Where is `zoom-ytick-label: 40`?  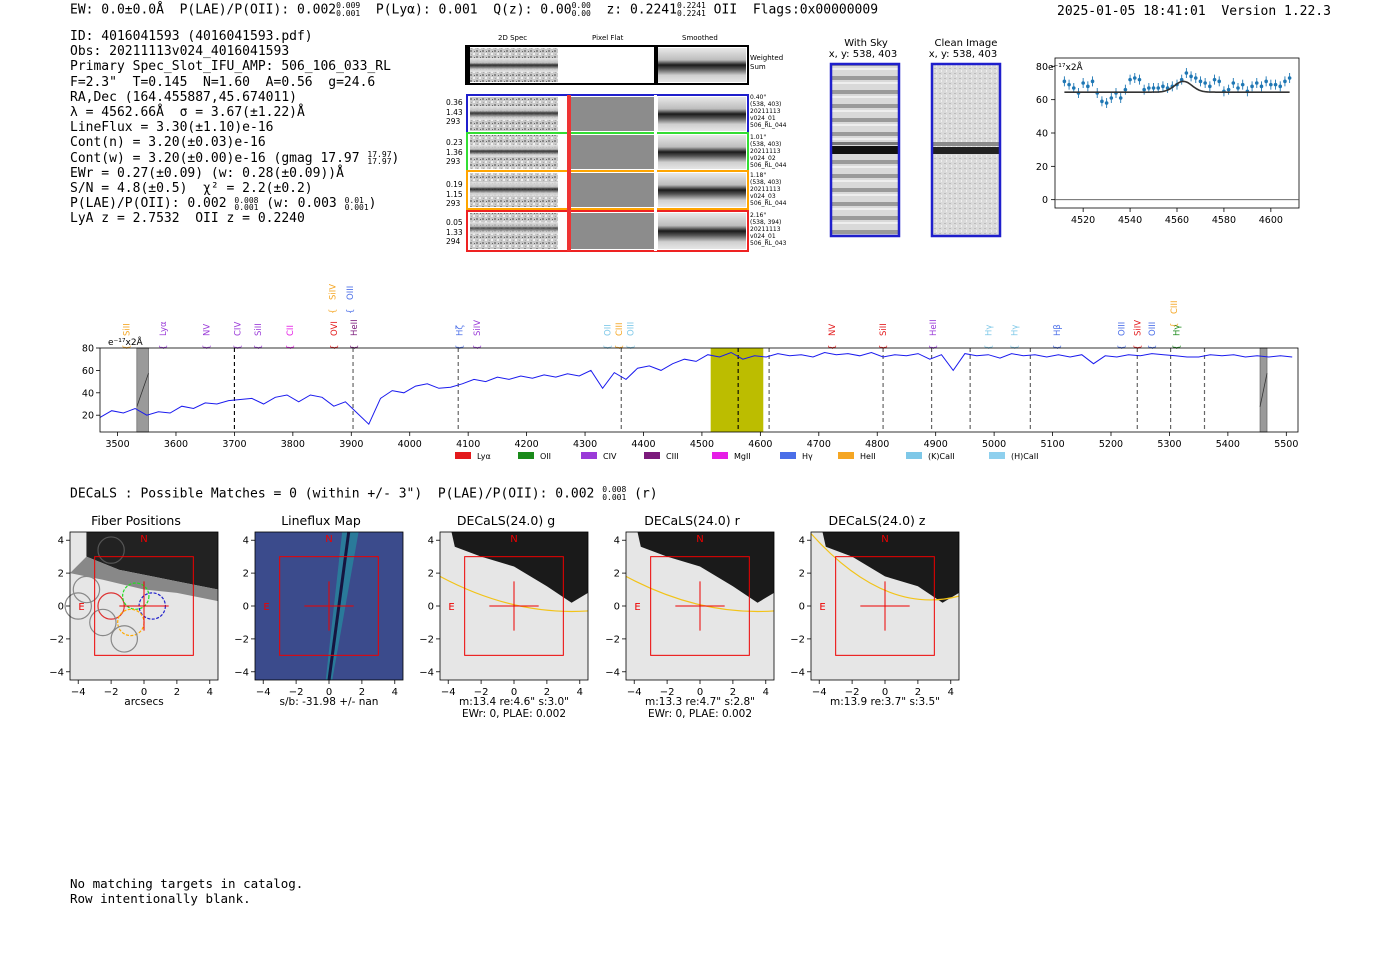 zoom-ytick-label: 40 is located at coordinates (1042, 134).